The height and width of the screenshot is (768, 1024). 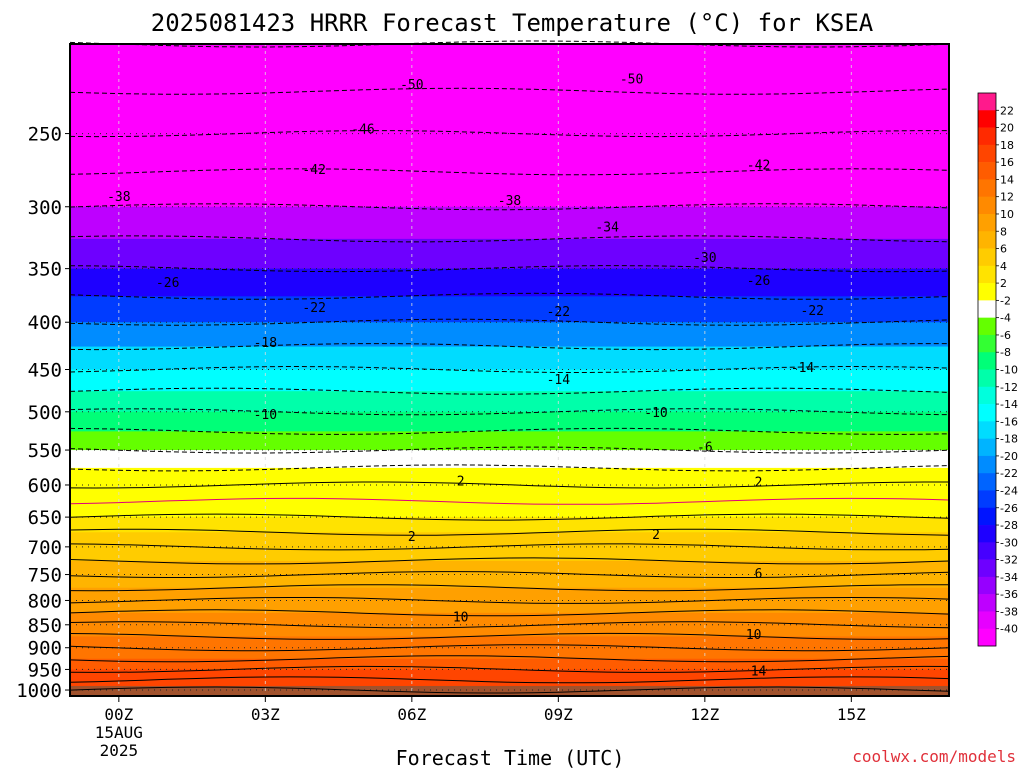 What do you see at coordinates (1009, 577) in the screenshot?
I see `legend-label: -34` at bounding box center [1009, 577].